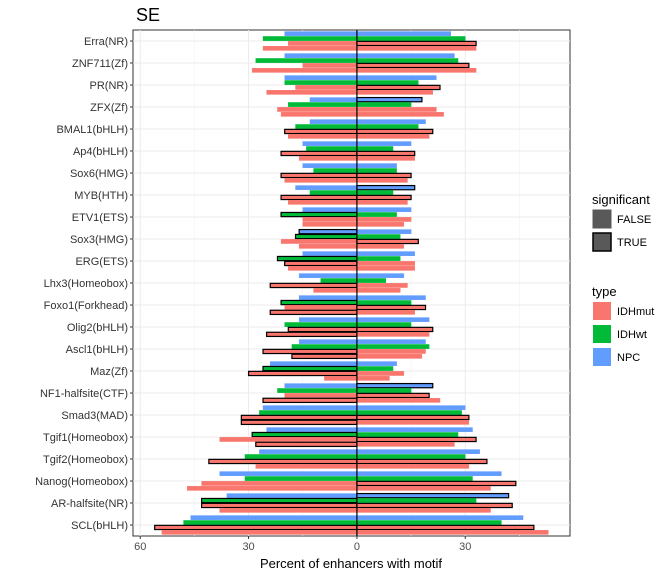  I want to click on legend-key-npc, so click(602, 357).